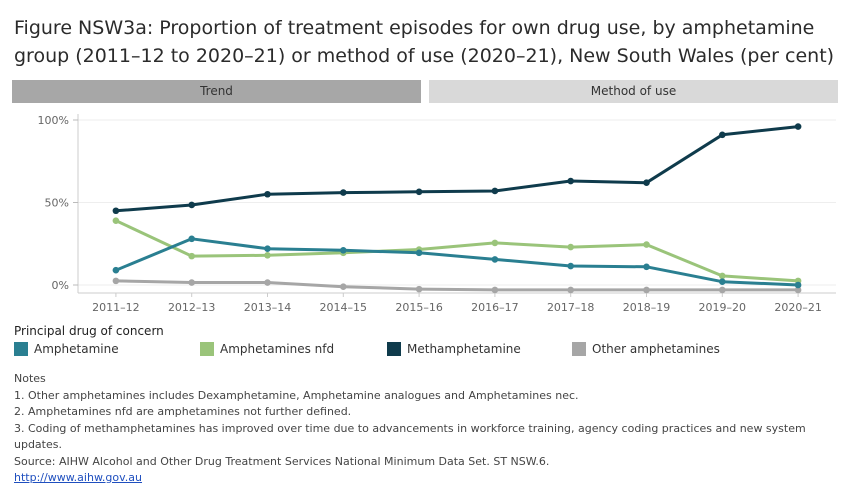  What do you see at coordinates (633, 91) in the screenshot?
I see `tab-method-of-use: Method of use` at bounding box center [633, 91].